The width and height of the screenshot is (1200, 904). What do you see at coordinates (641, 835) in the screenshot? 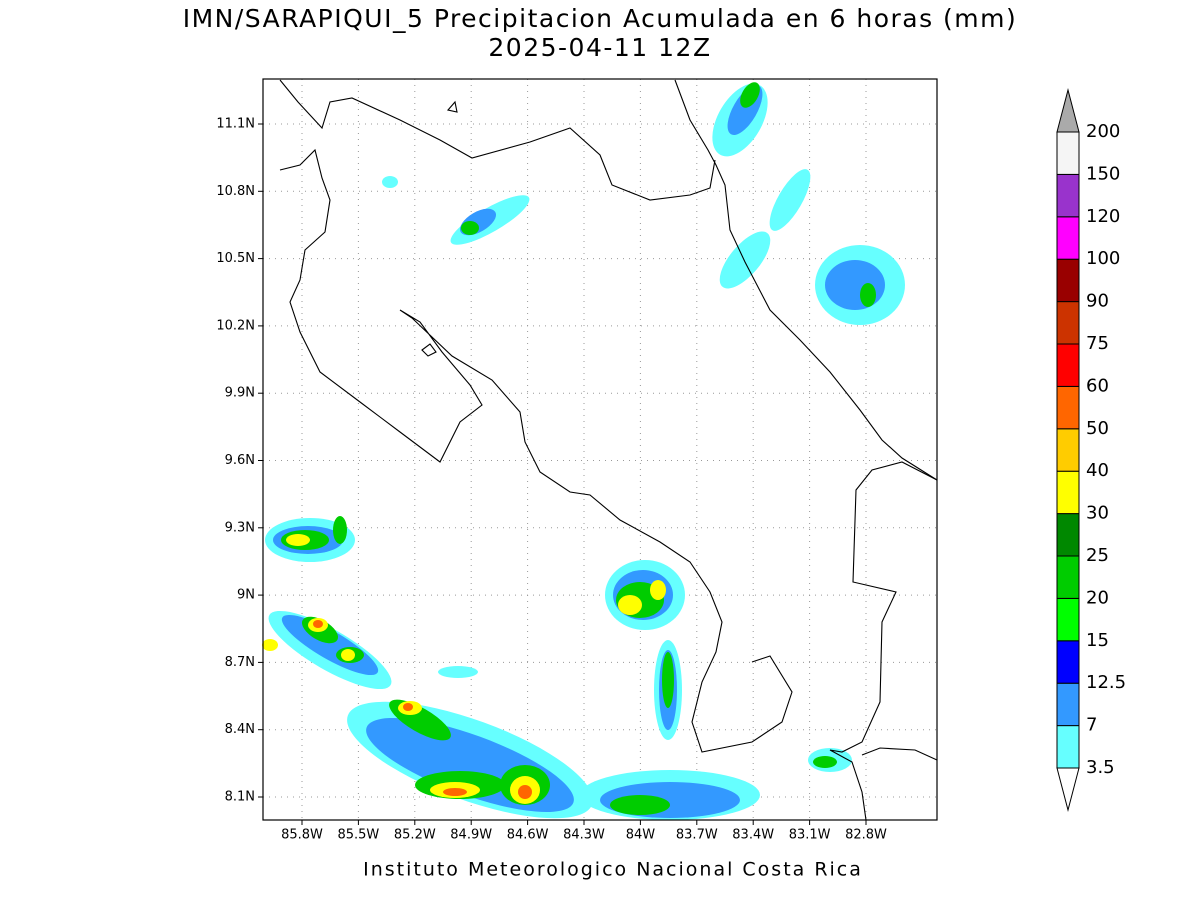
I see `lon-label: 84W` at bounding box center [641, 835].